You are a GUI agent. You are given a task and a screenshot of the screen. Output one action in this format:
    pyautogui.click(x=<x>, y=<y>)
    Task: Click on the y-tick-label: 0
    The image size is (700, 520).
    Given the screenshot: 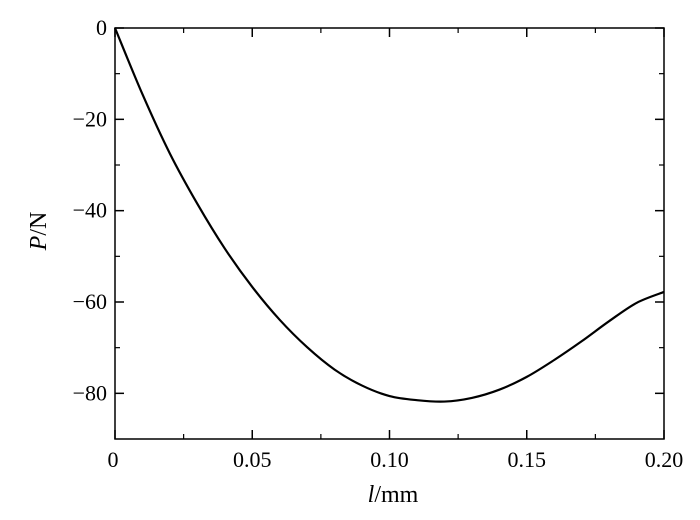 What is the action you would take?
    pyautogui.click(x=101, y=27)
    